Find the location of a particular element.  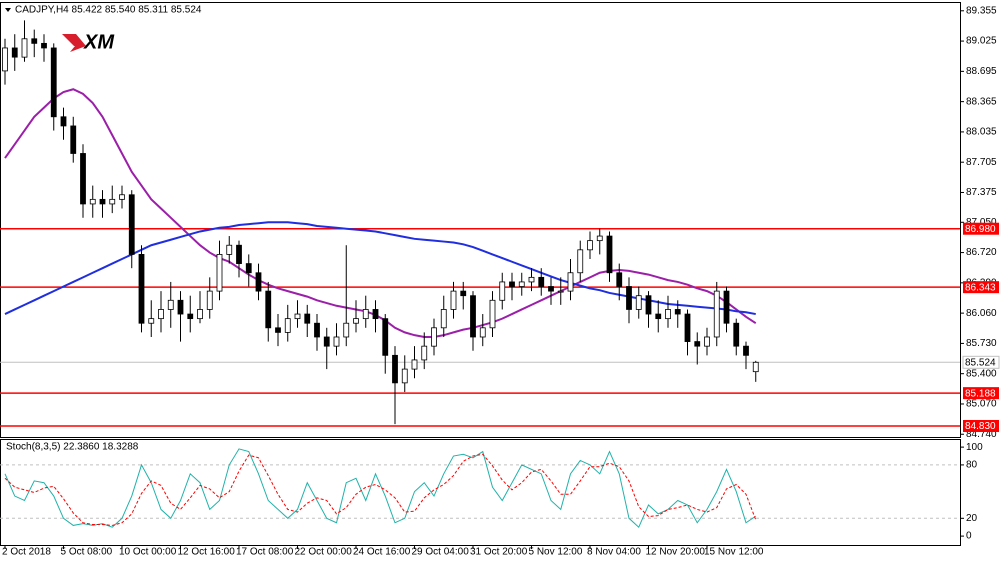

y-tick-label: 88.035 is located at coordinates (981, 132).